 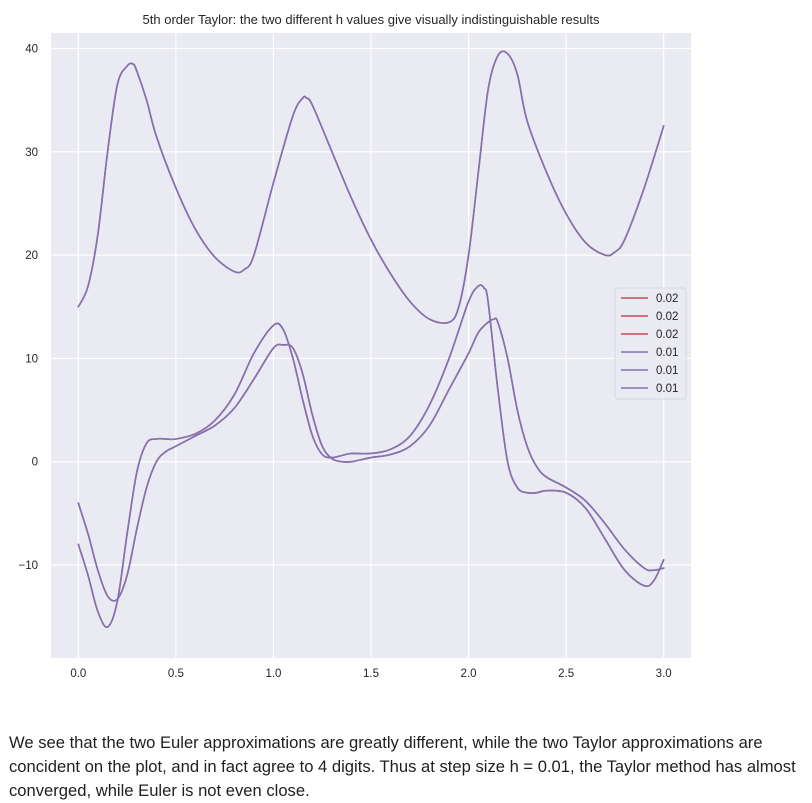 What do you see at coordinates (78, 674) in the screenshot?
I see `x-tick-label: 0.0` at bounding box center [78, 674].